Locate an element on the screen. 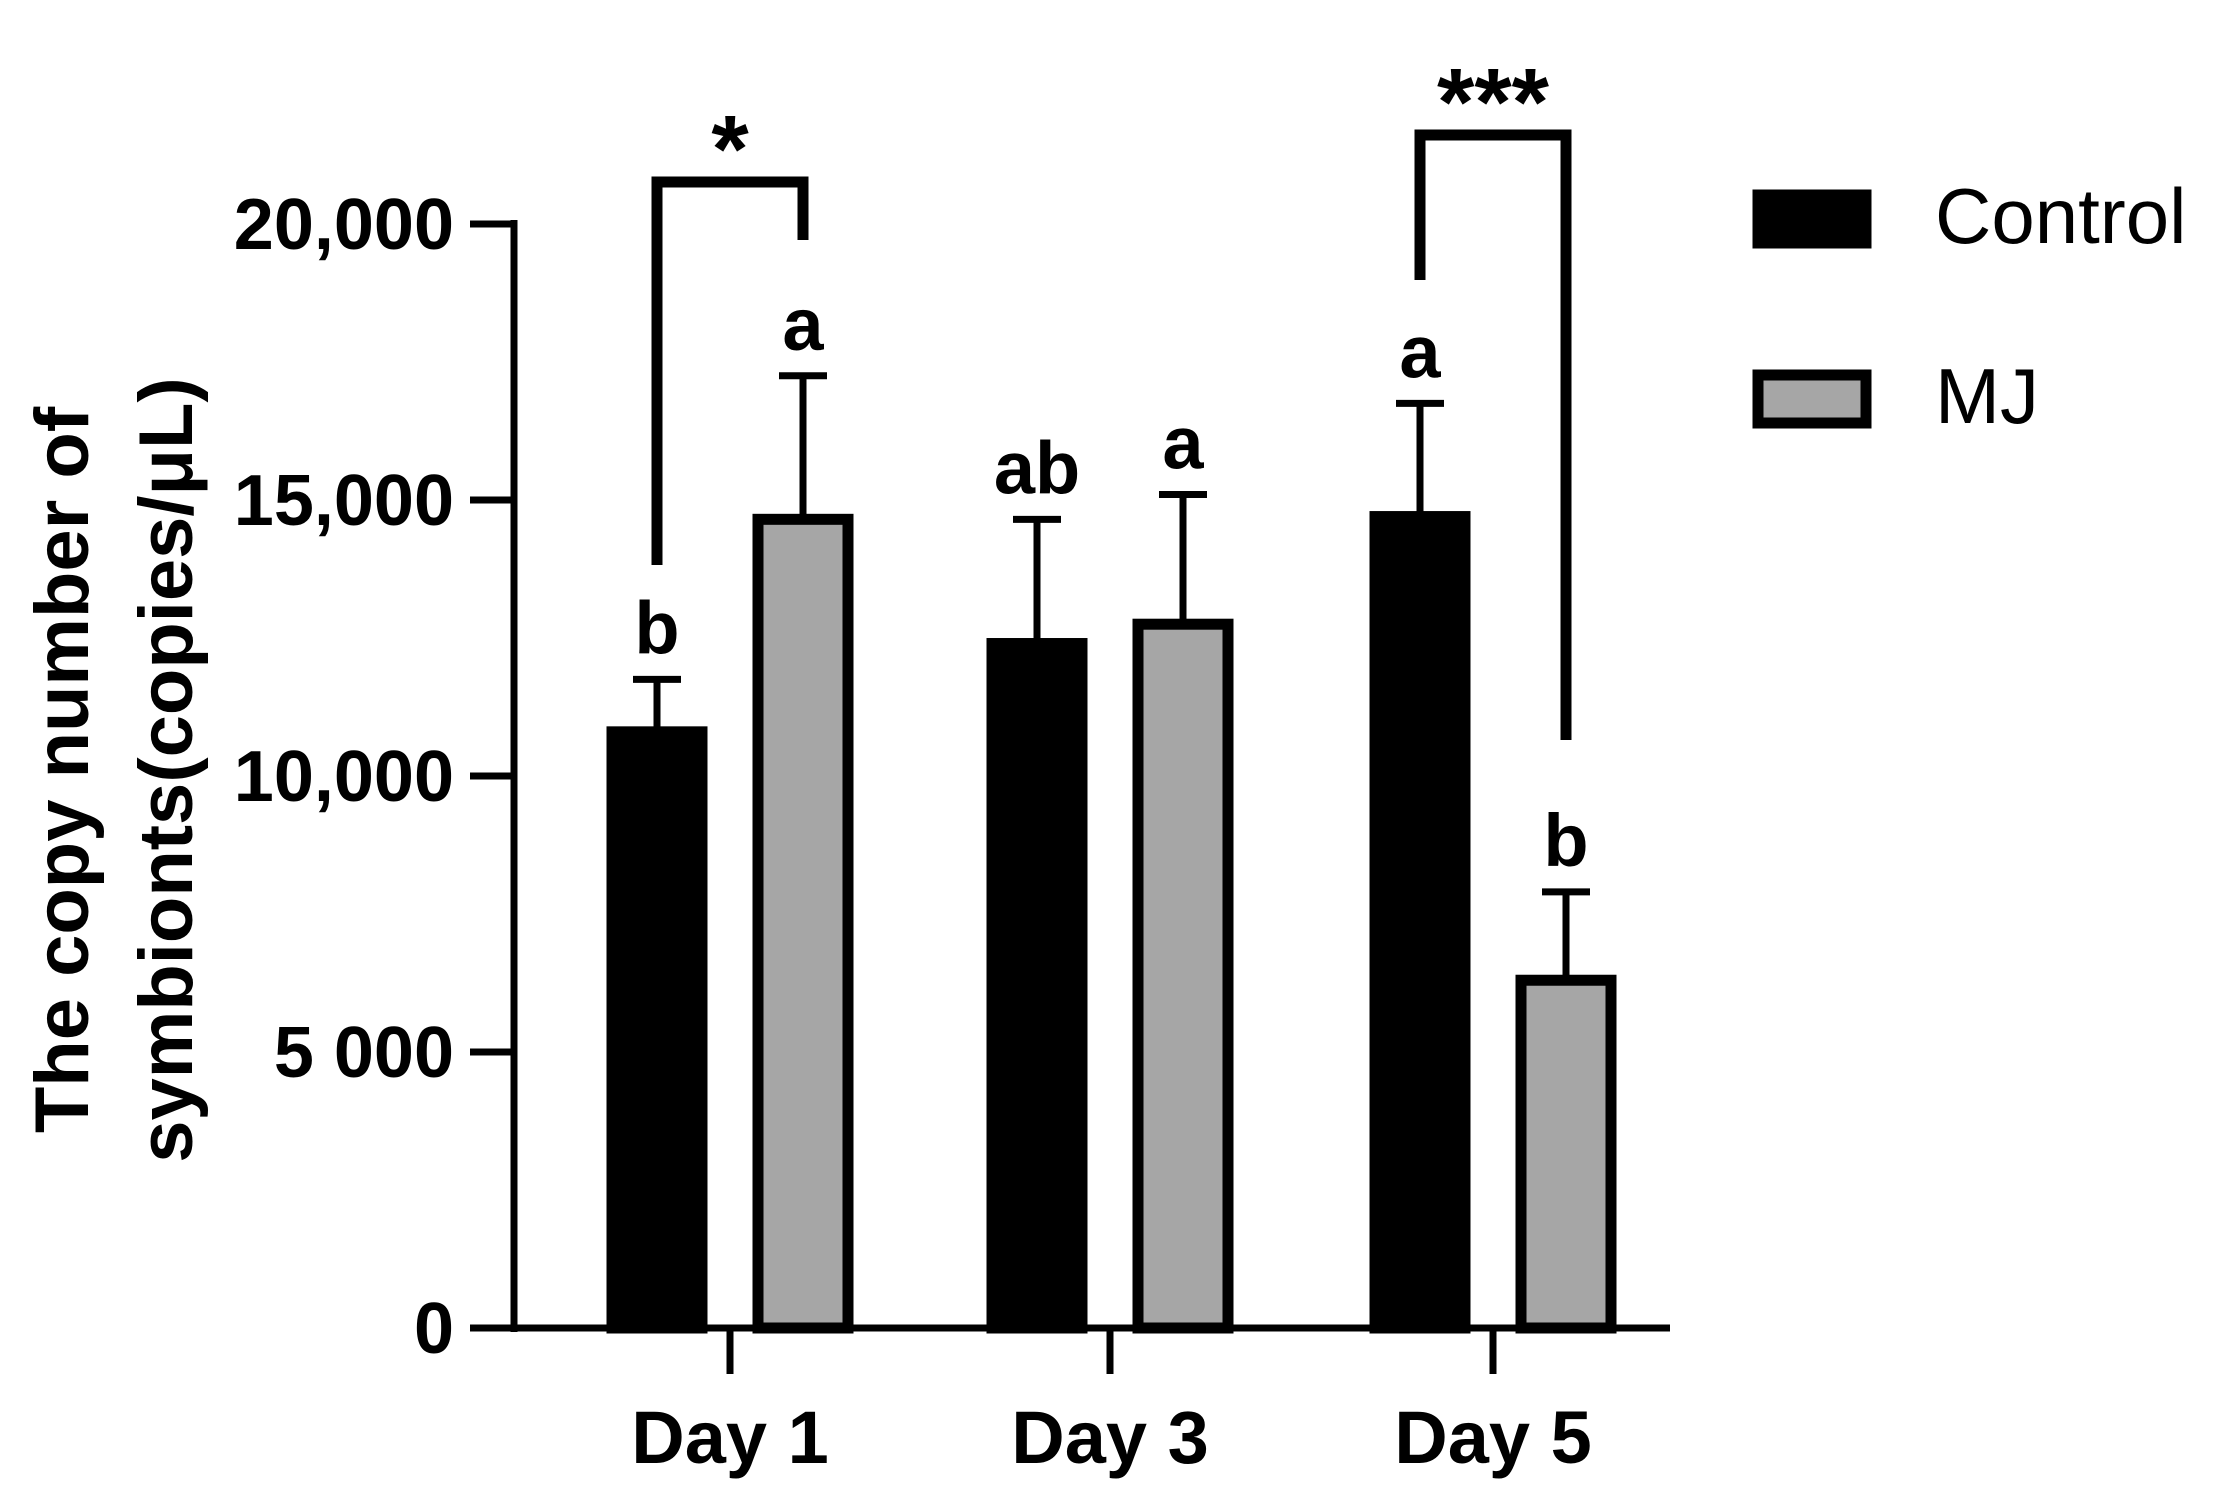 The width and height of the screenshot is (2231, 1492). y-tick-label: 20,000 is located at coordinates (344, 225).